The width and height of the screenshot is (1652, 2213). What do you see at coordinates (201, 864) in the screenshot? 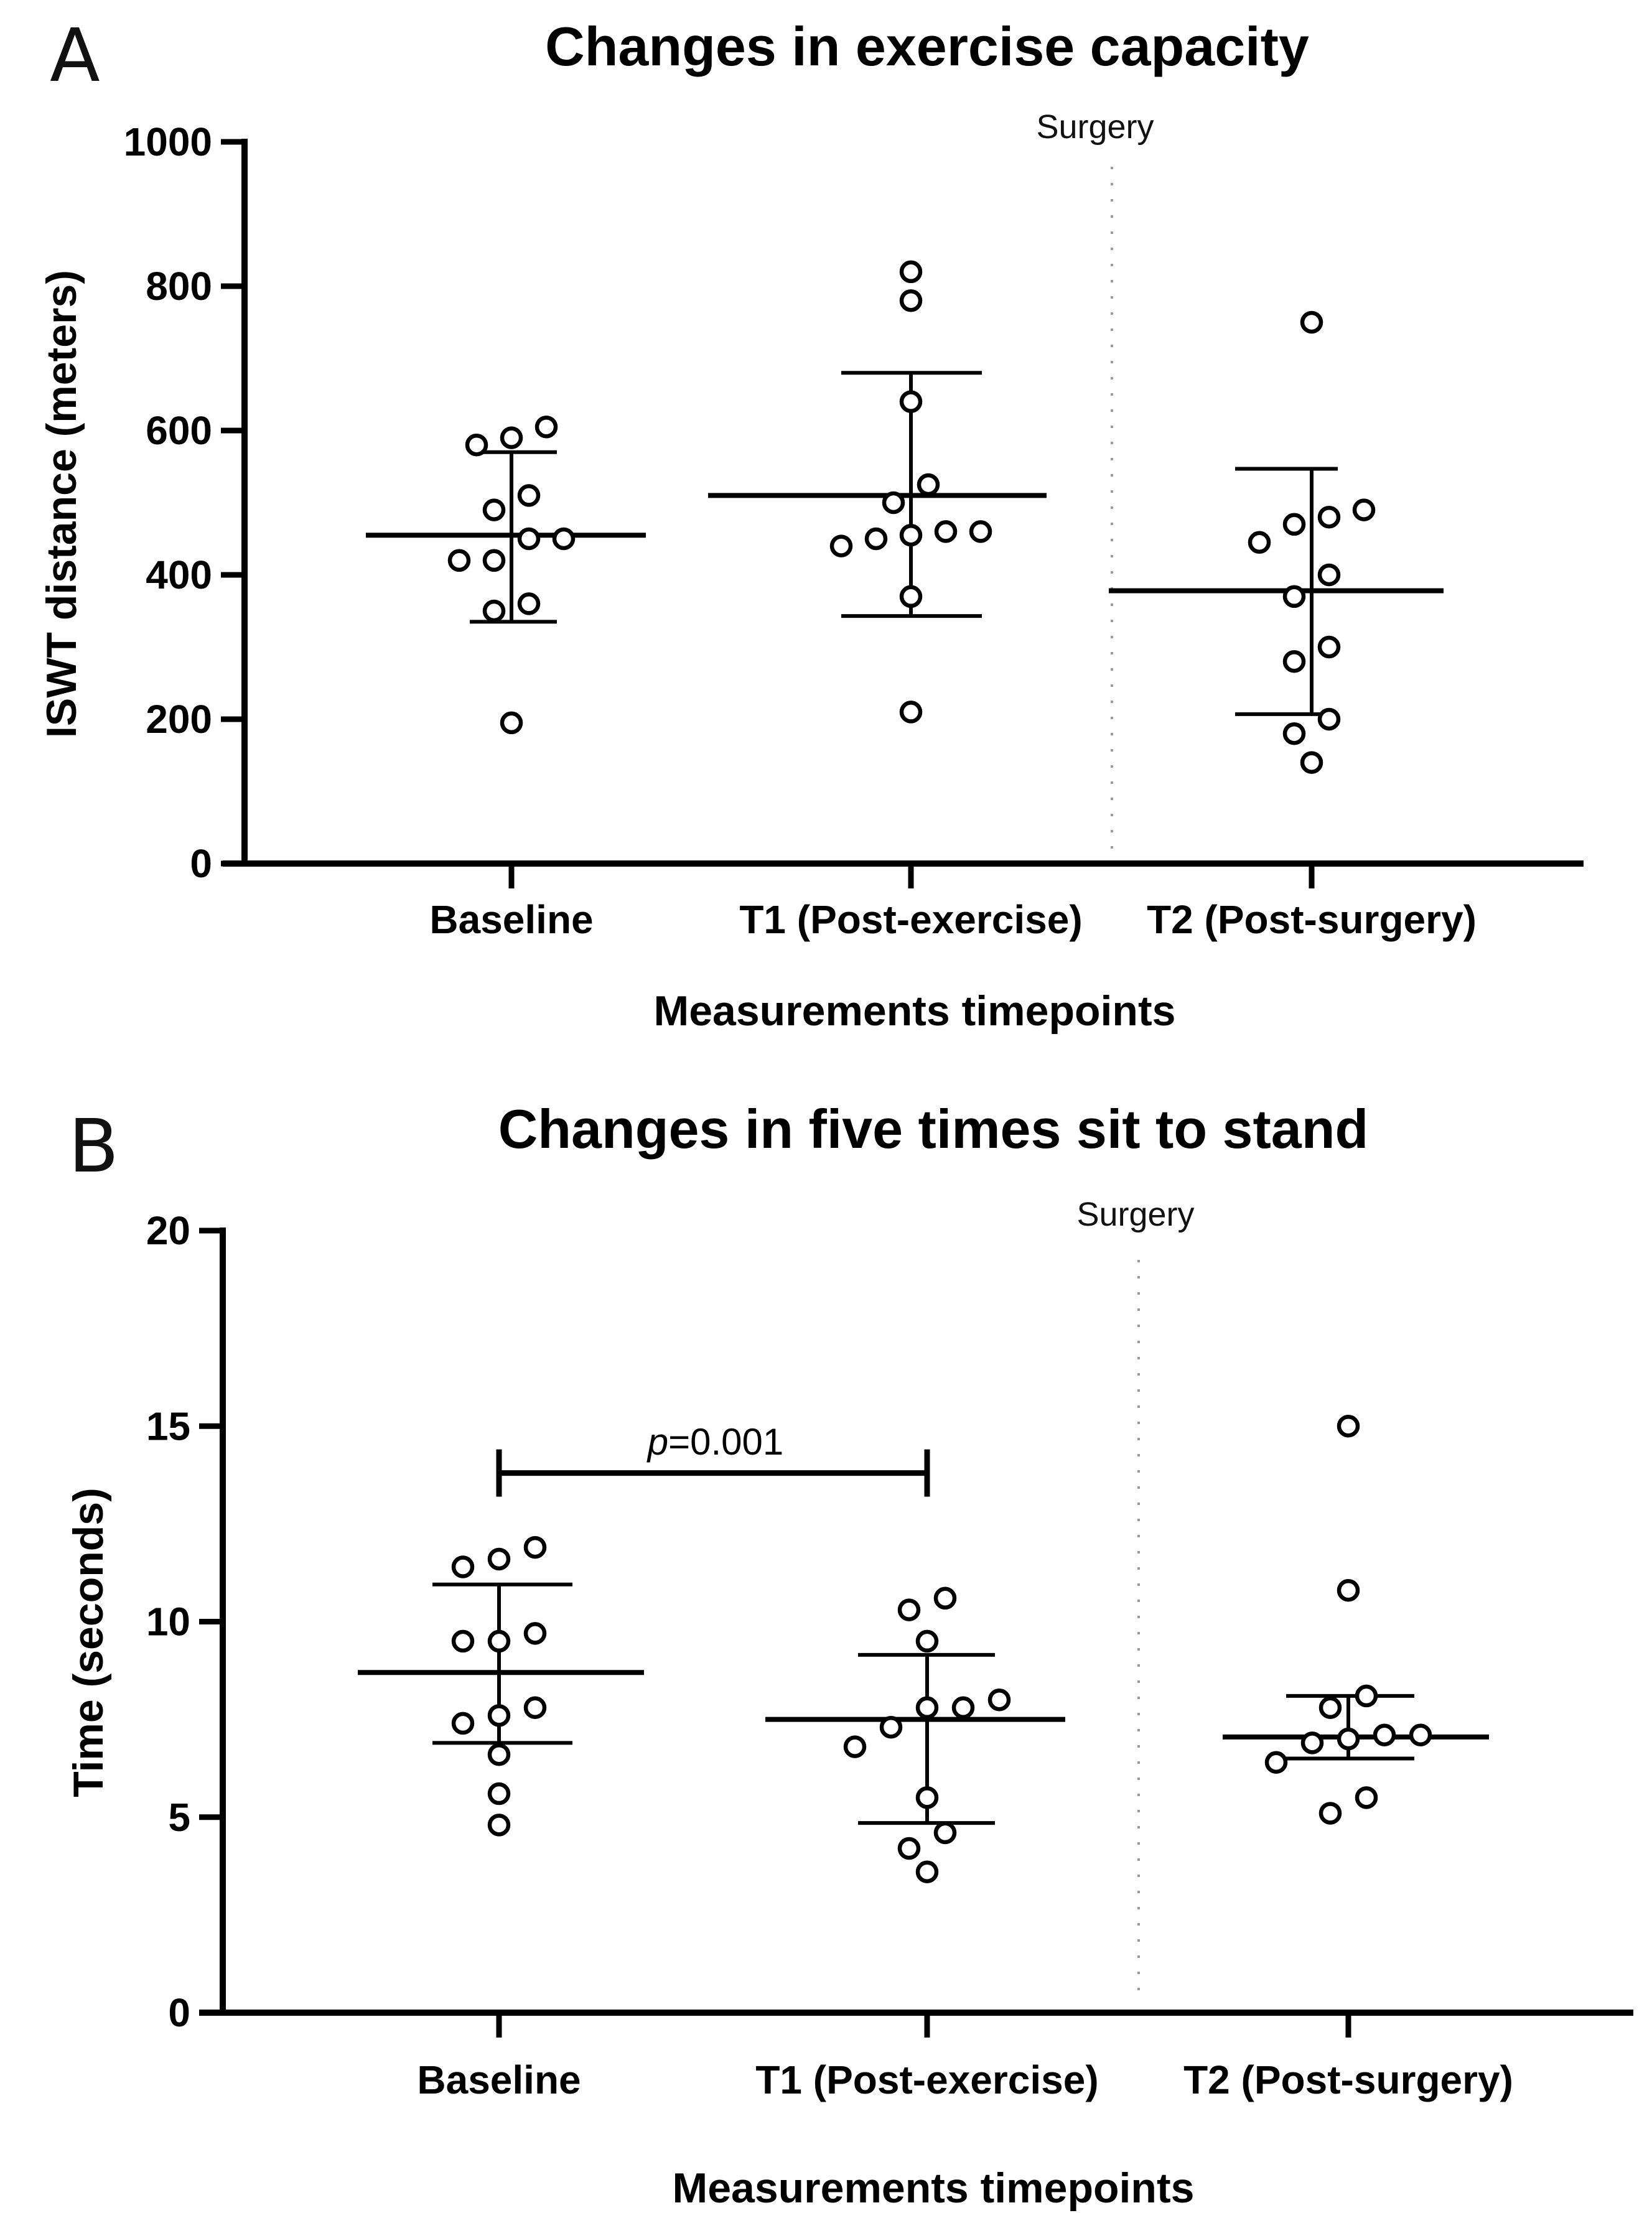
I see `chart-a-ytick-label-0: 0` at bounding box center [201, 864].